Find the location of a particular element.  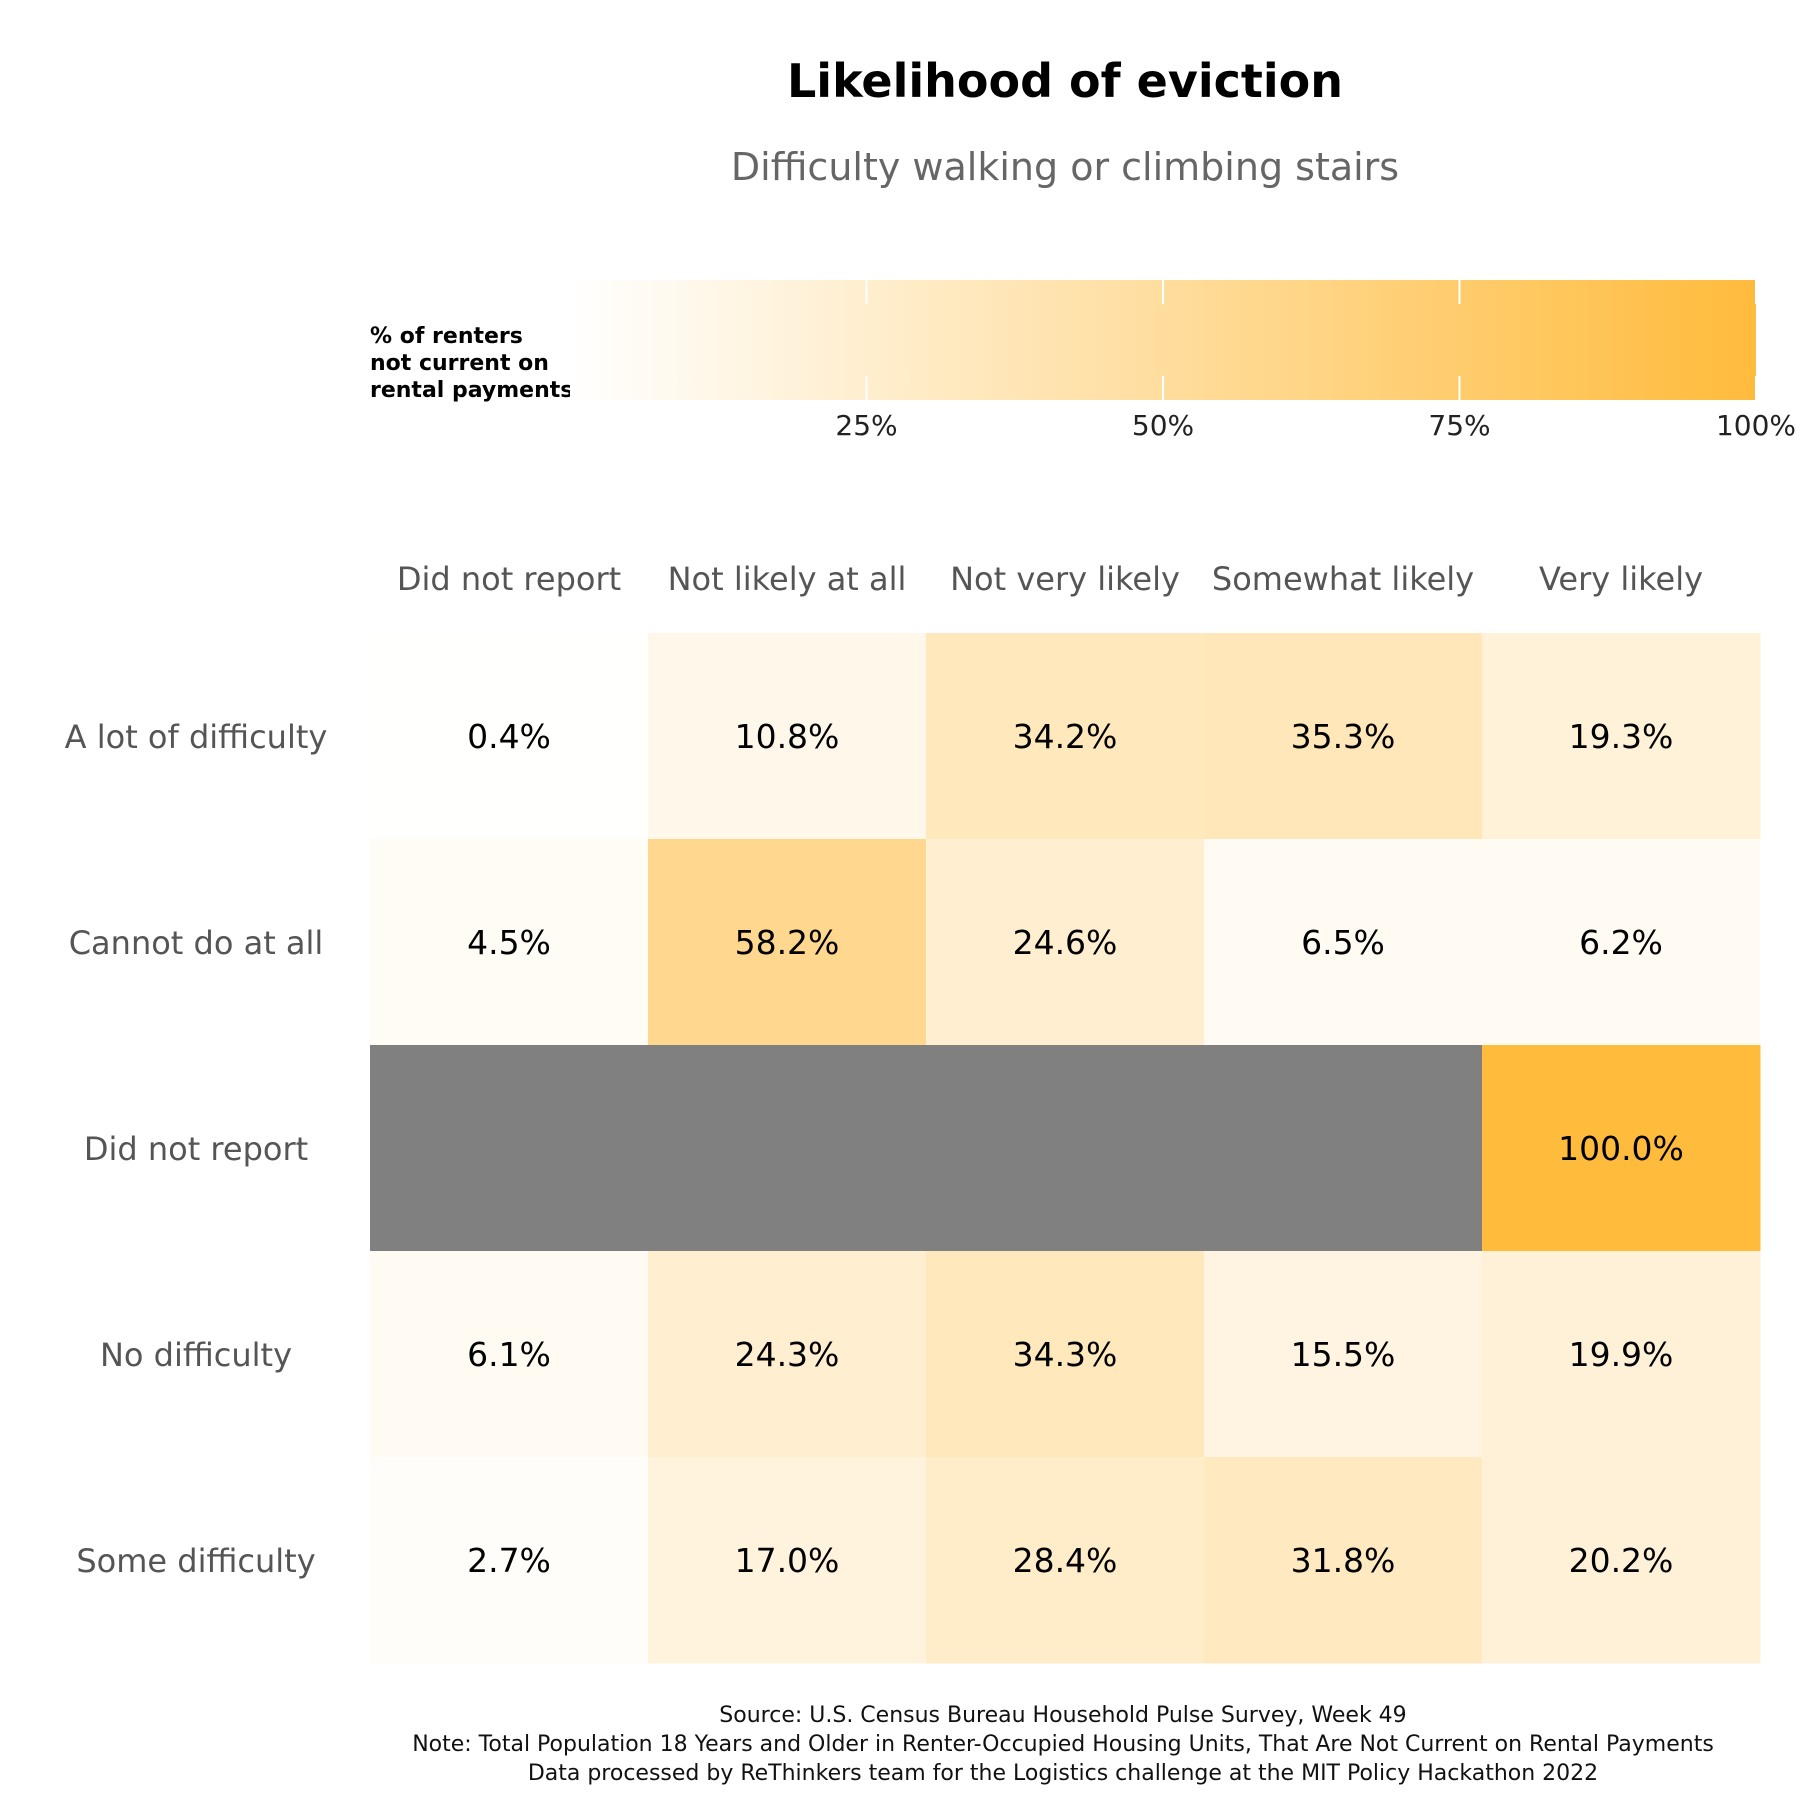

legend-title-line-3: rental payments is located at coordinates (471, 390).